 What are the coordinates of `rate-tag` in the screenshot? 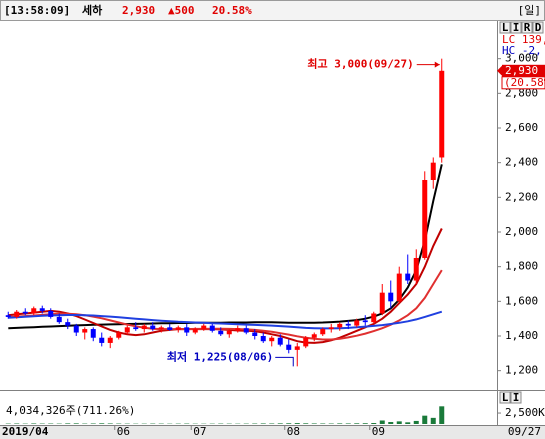 It's located at (523, 83).